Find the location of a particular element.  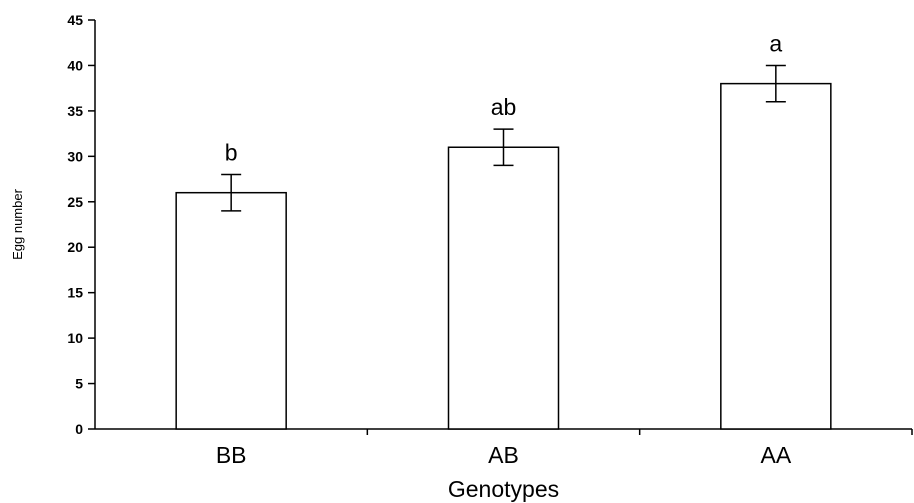

y-tick-label: 20 is located at coordinates (75, 247).